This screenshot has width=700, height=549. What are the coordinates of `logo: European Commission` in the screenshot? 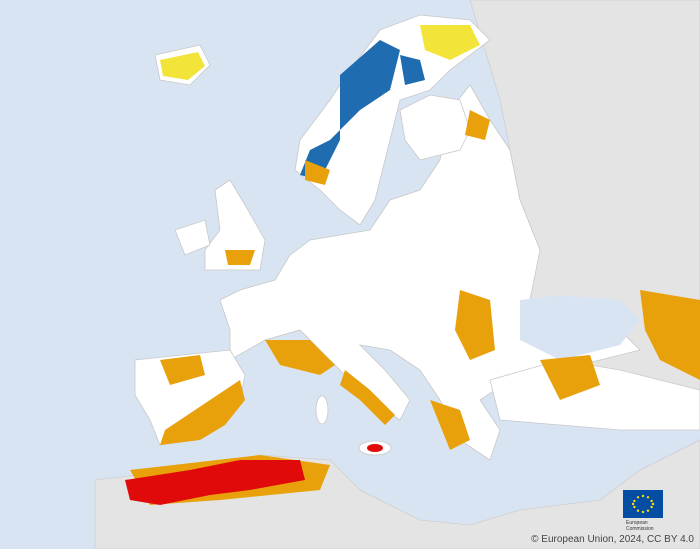 It's located at (643, 511).